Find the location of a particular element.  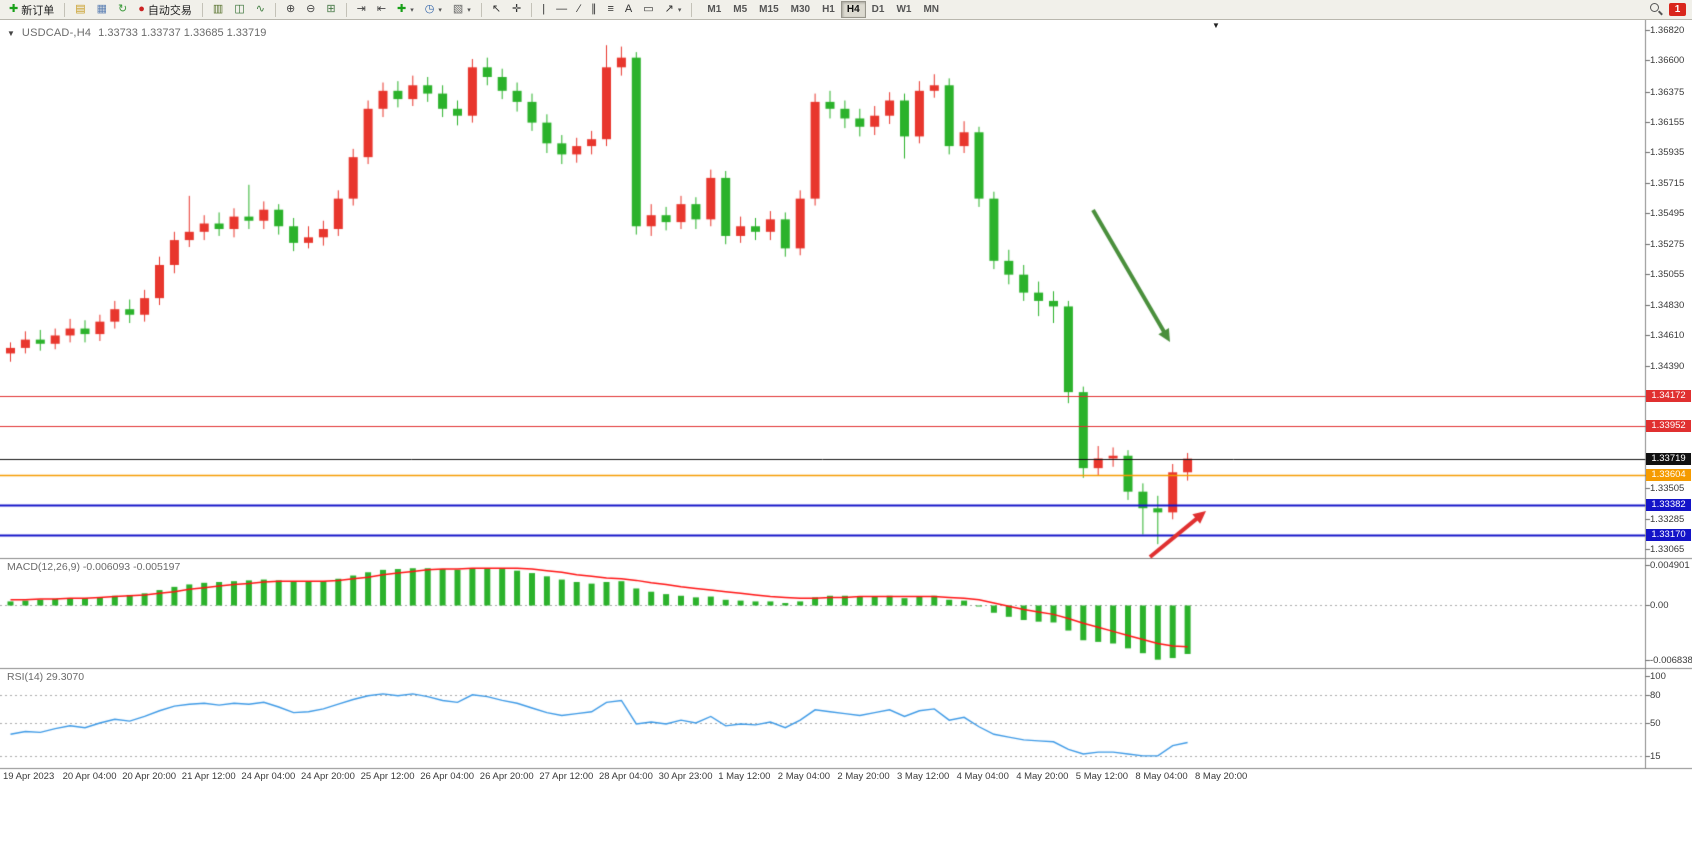

templates-icon: ▧ is located at coordinates (458, 9).